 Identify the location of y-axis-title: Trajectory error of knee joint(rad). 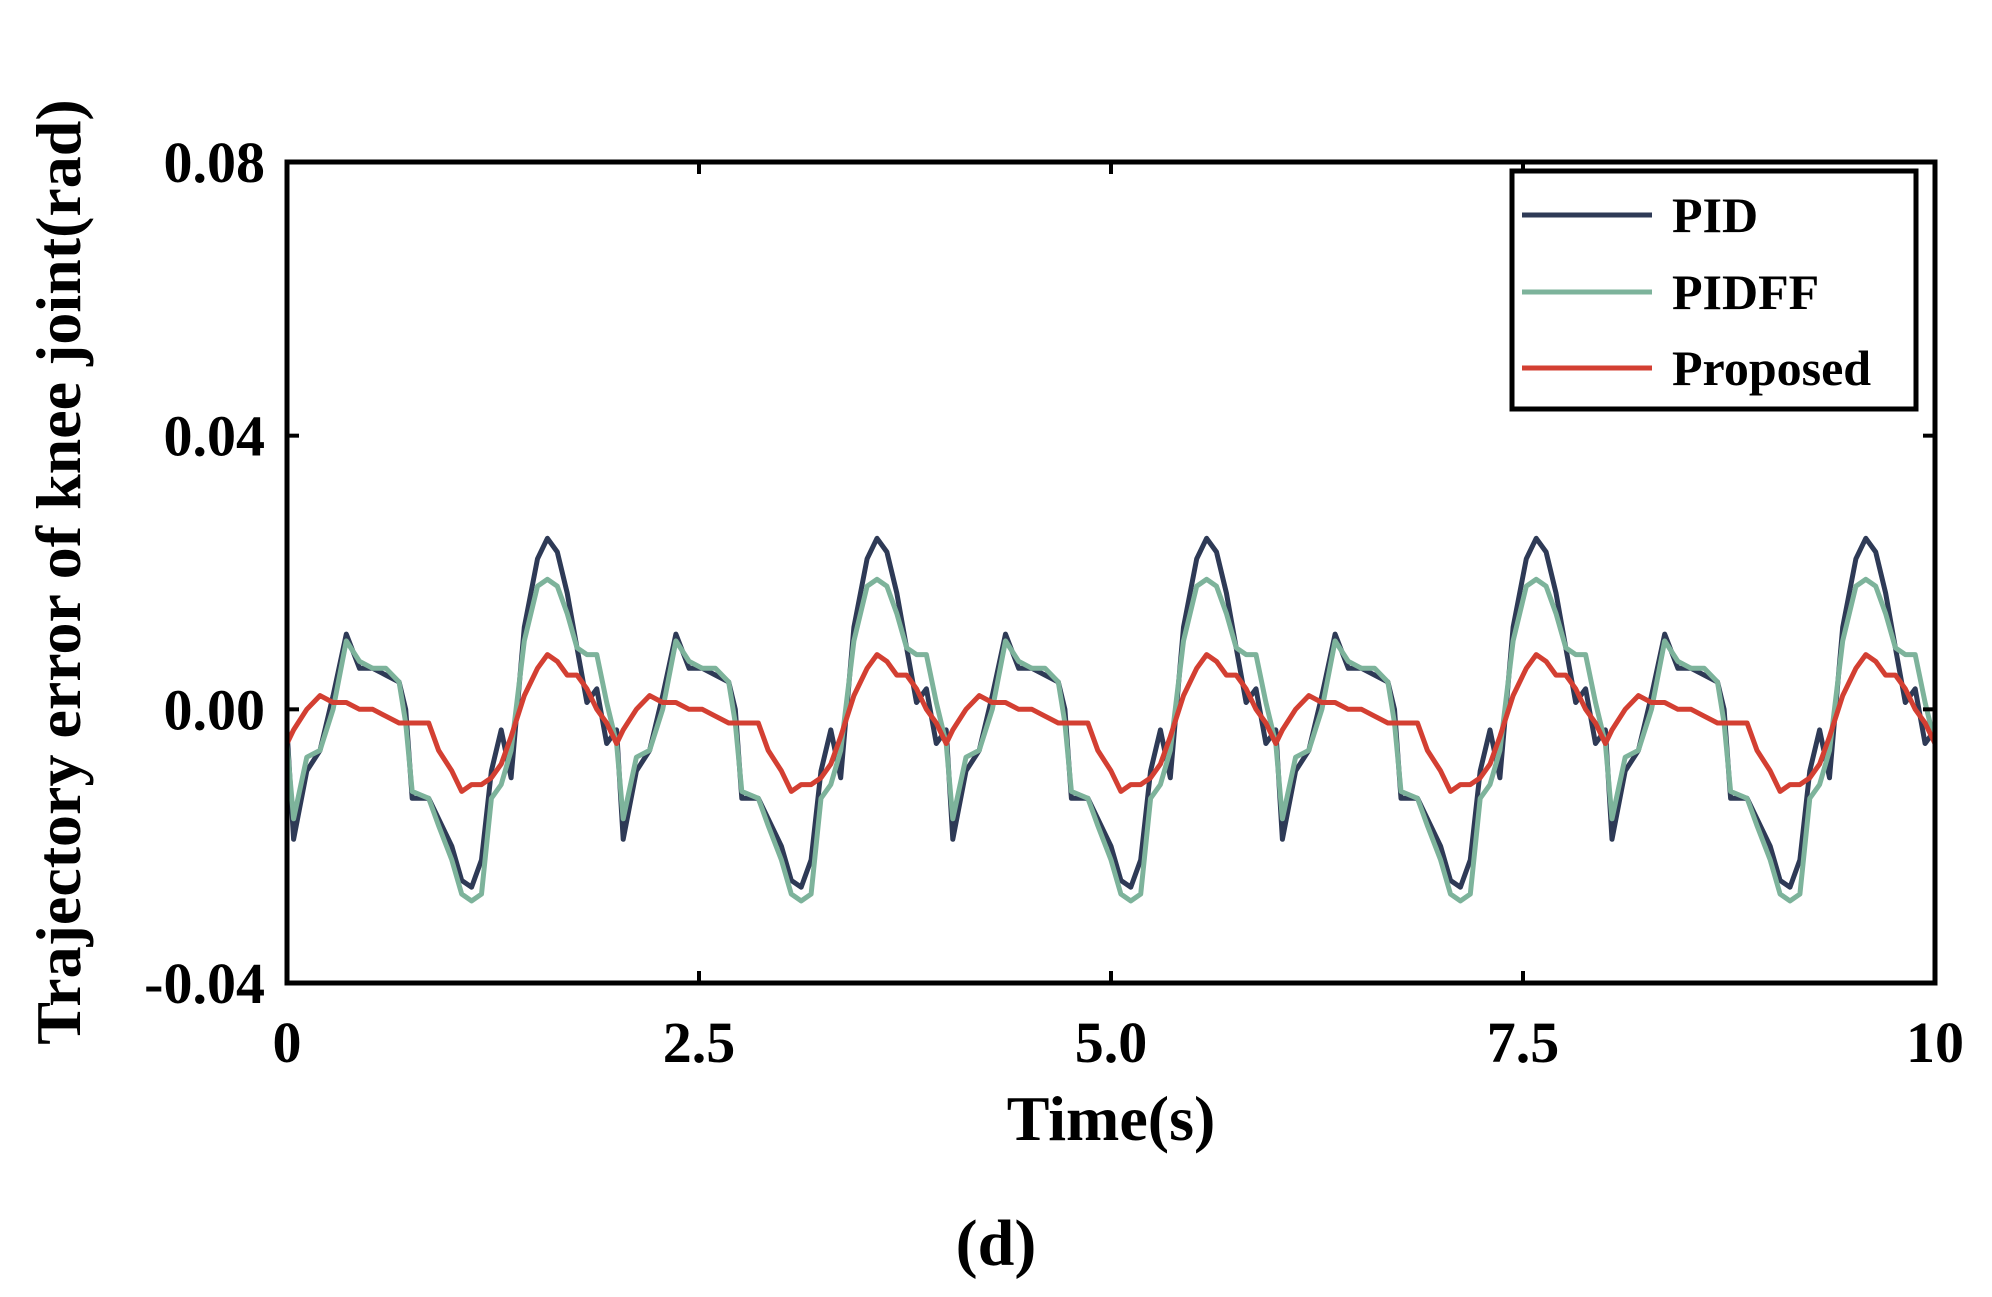
(58, 571).